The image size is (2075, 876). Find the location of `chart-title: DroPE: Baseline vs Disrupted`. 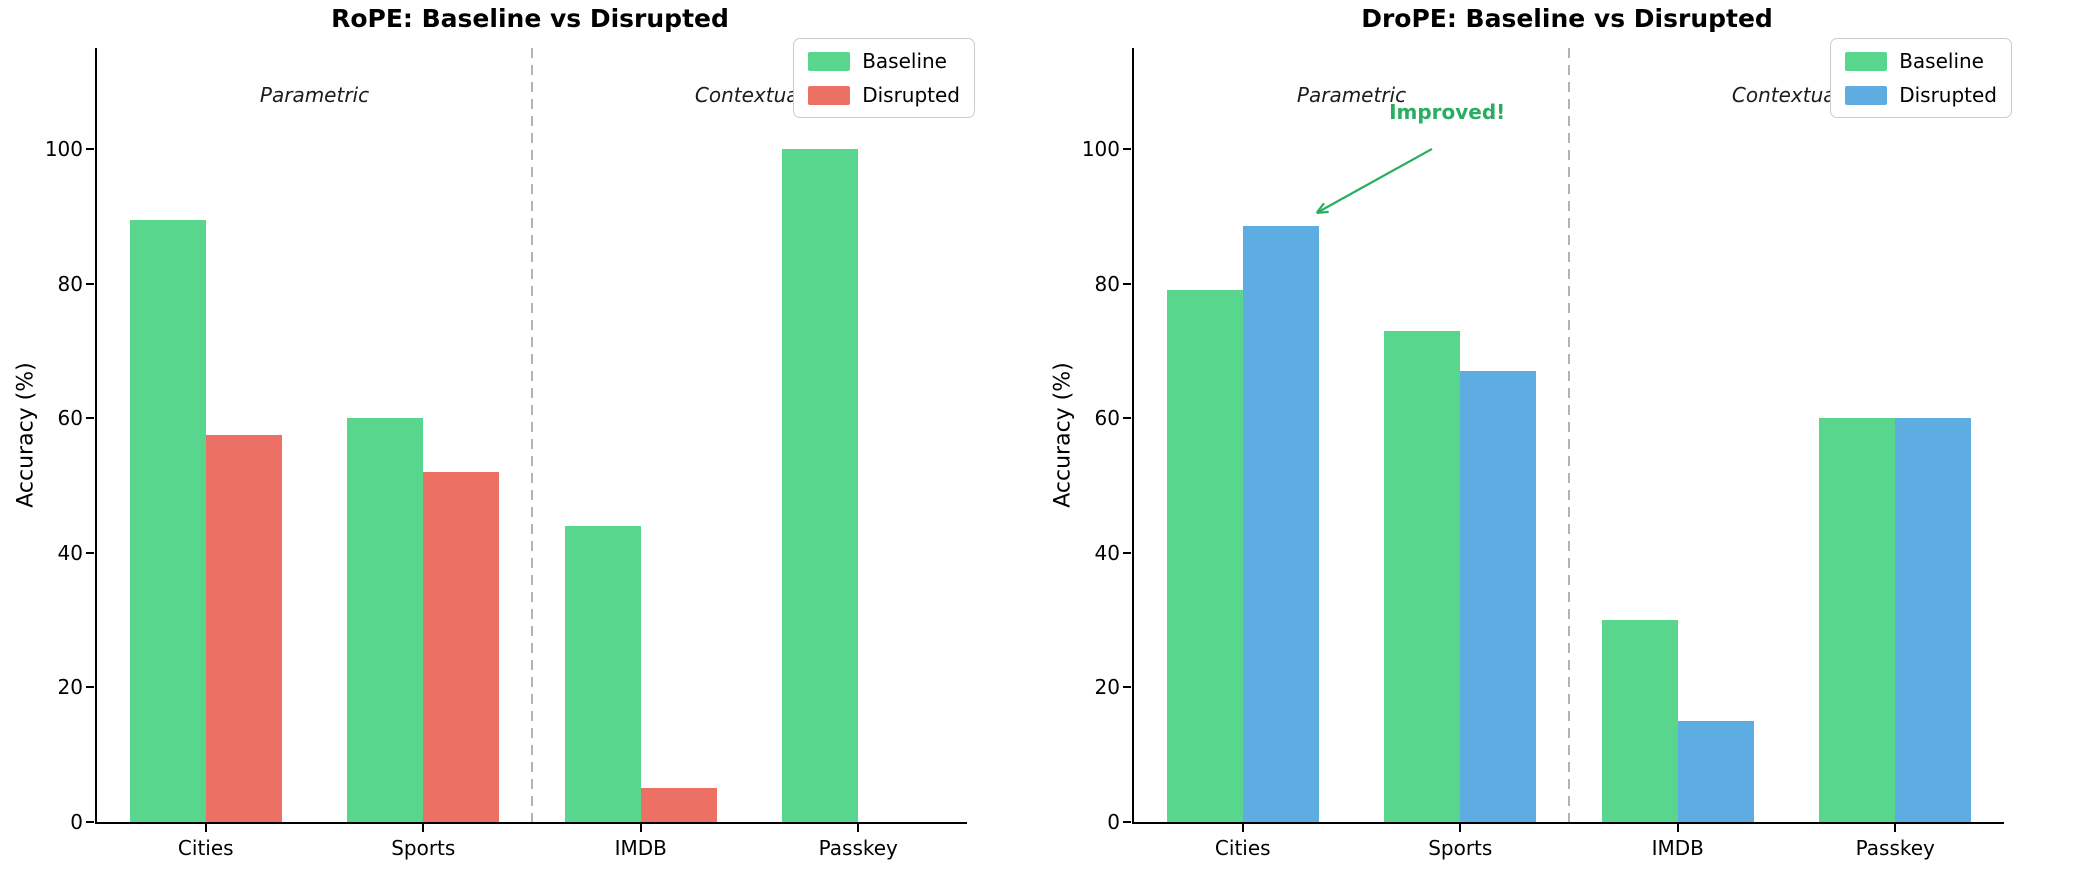

chart-title: DroPE: Baseline vs Disrupted is located at coordinates (1567, 18).